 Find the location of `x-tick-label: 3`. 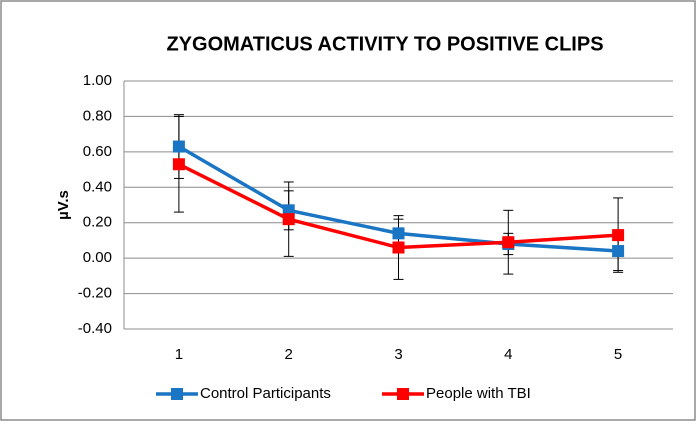

x-tick-label: 3 is located at coordinates (398, 354).